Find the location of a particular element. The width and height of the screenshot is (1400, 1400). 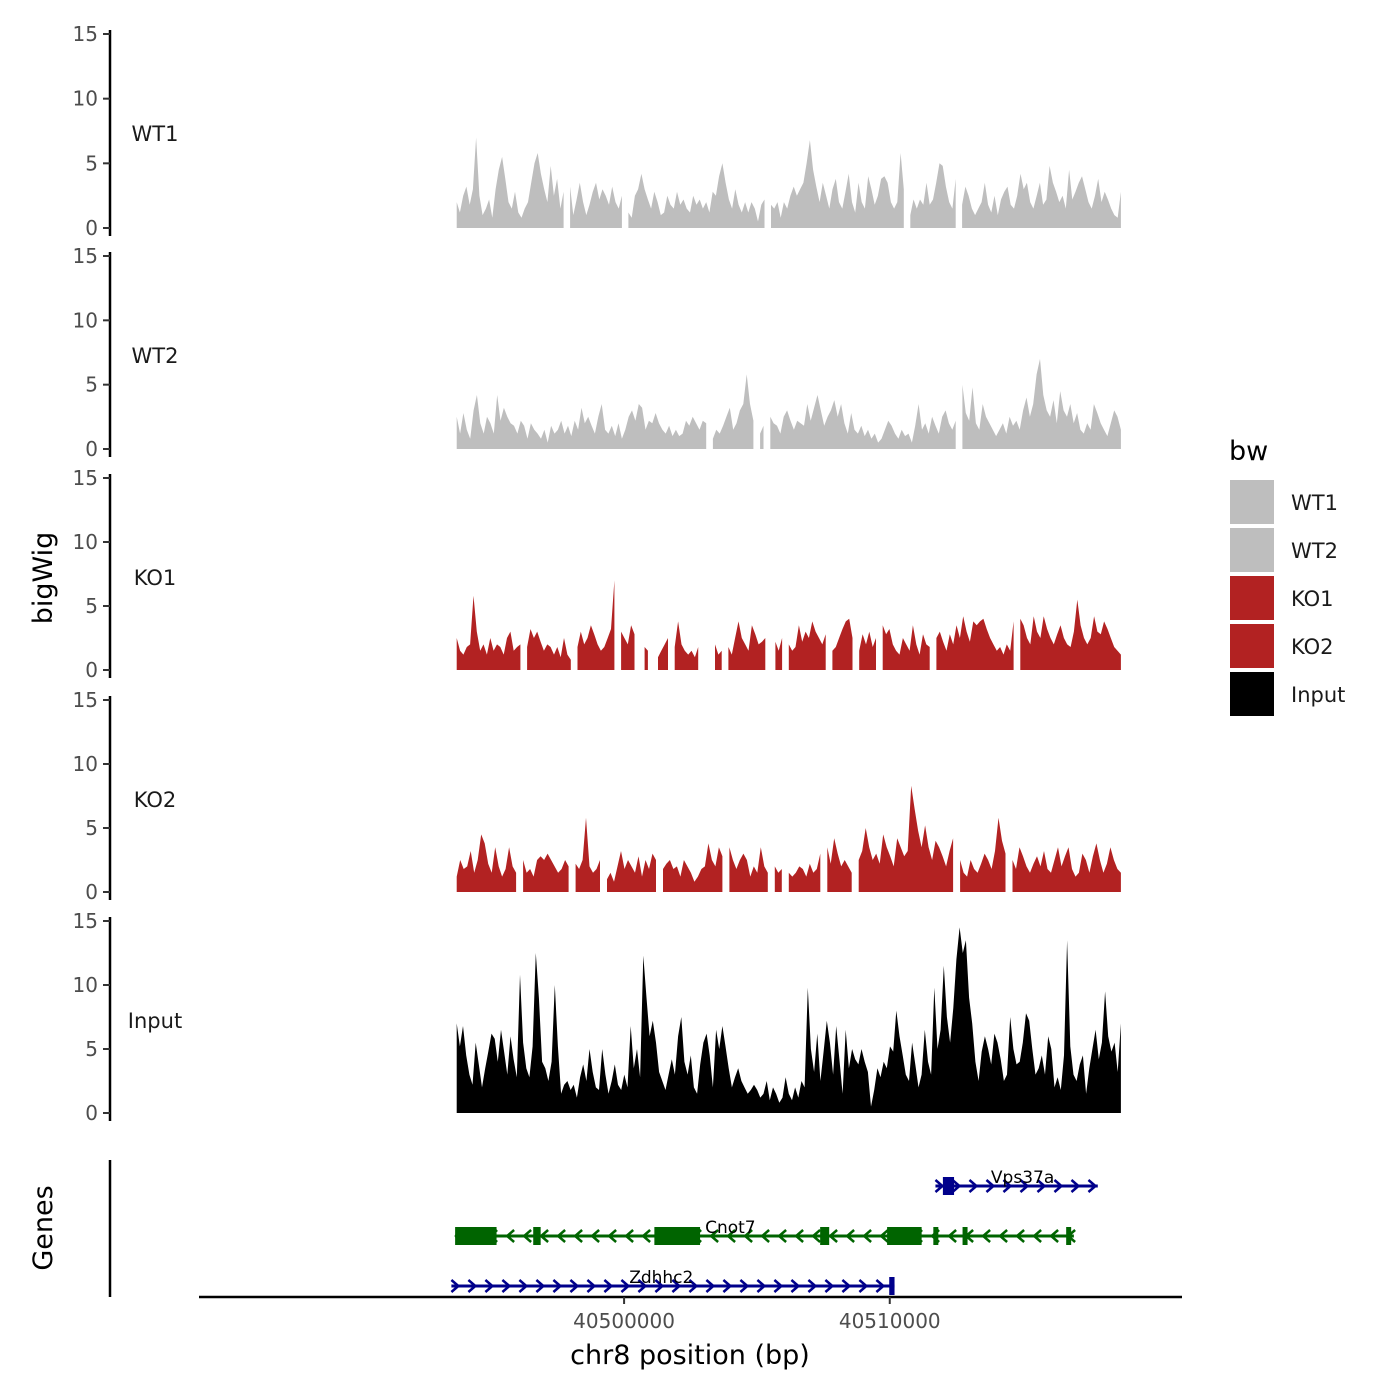

x-tick-label: 40500000 is located at coordinates (624, 1321).